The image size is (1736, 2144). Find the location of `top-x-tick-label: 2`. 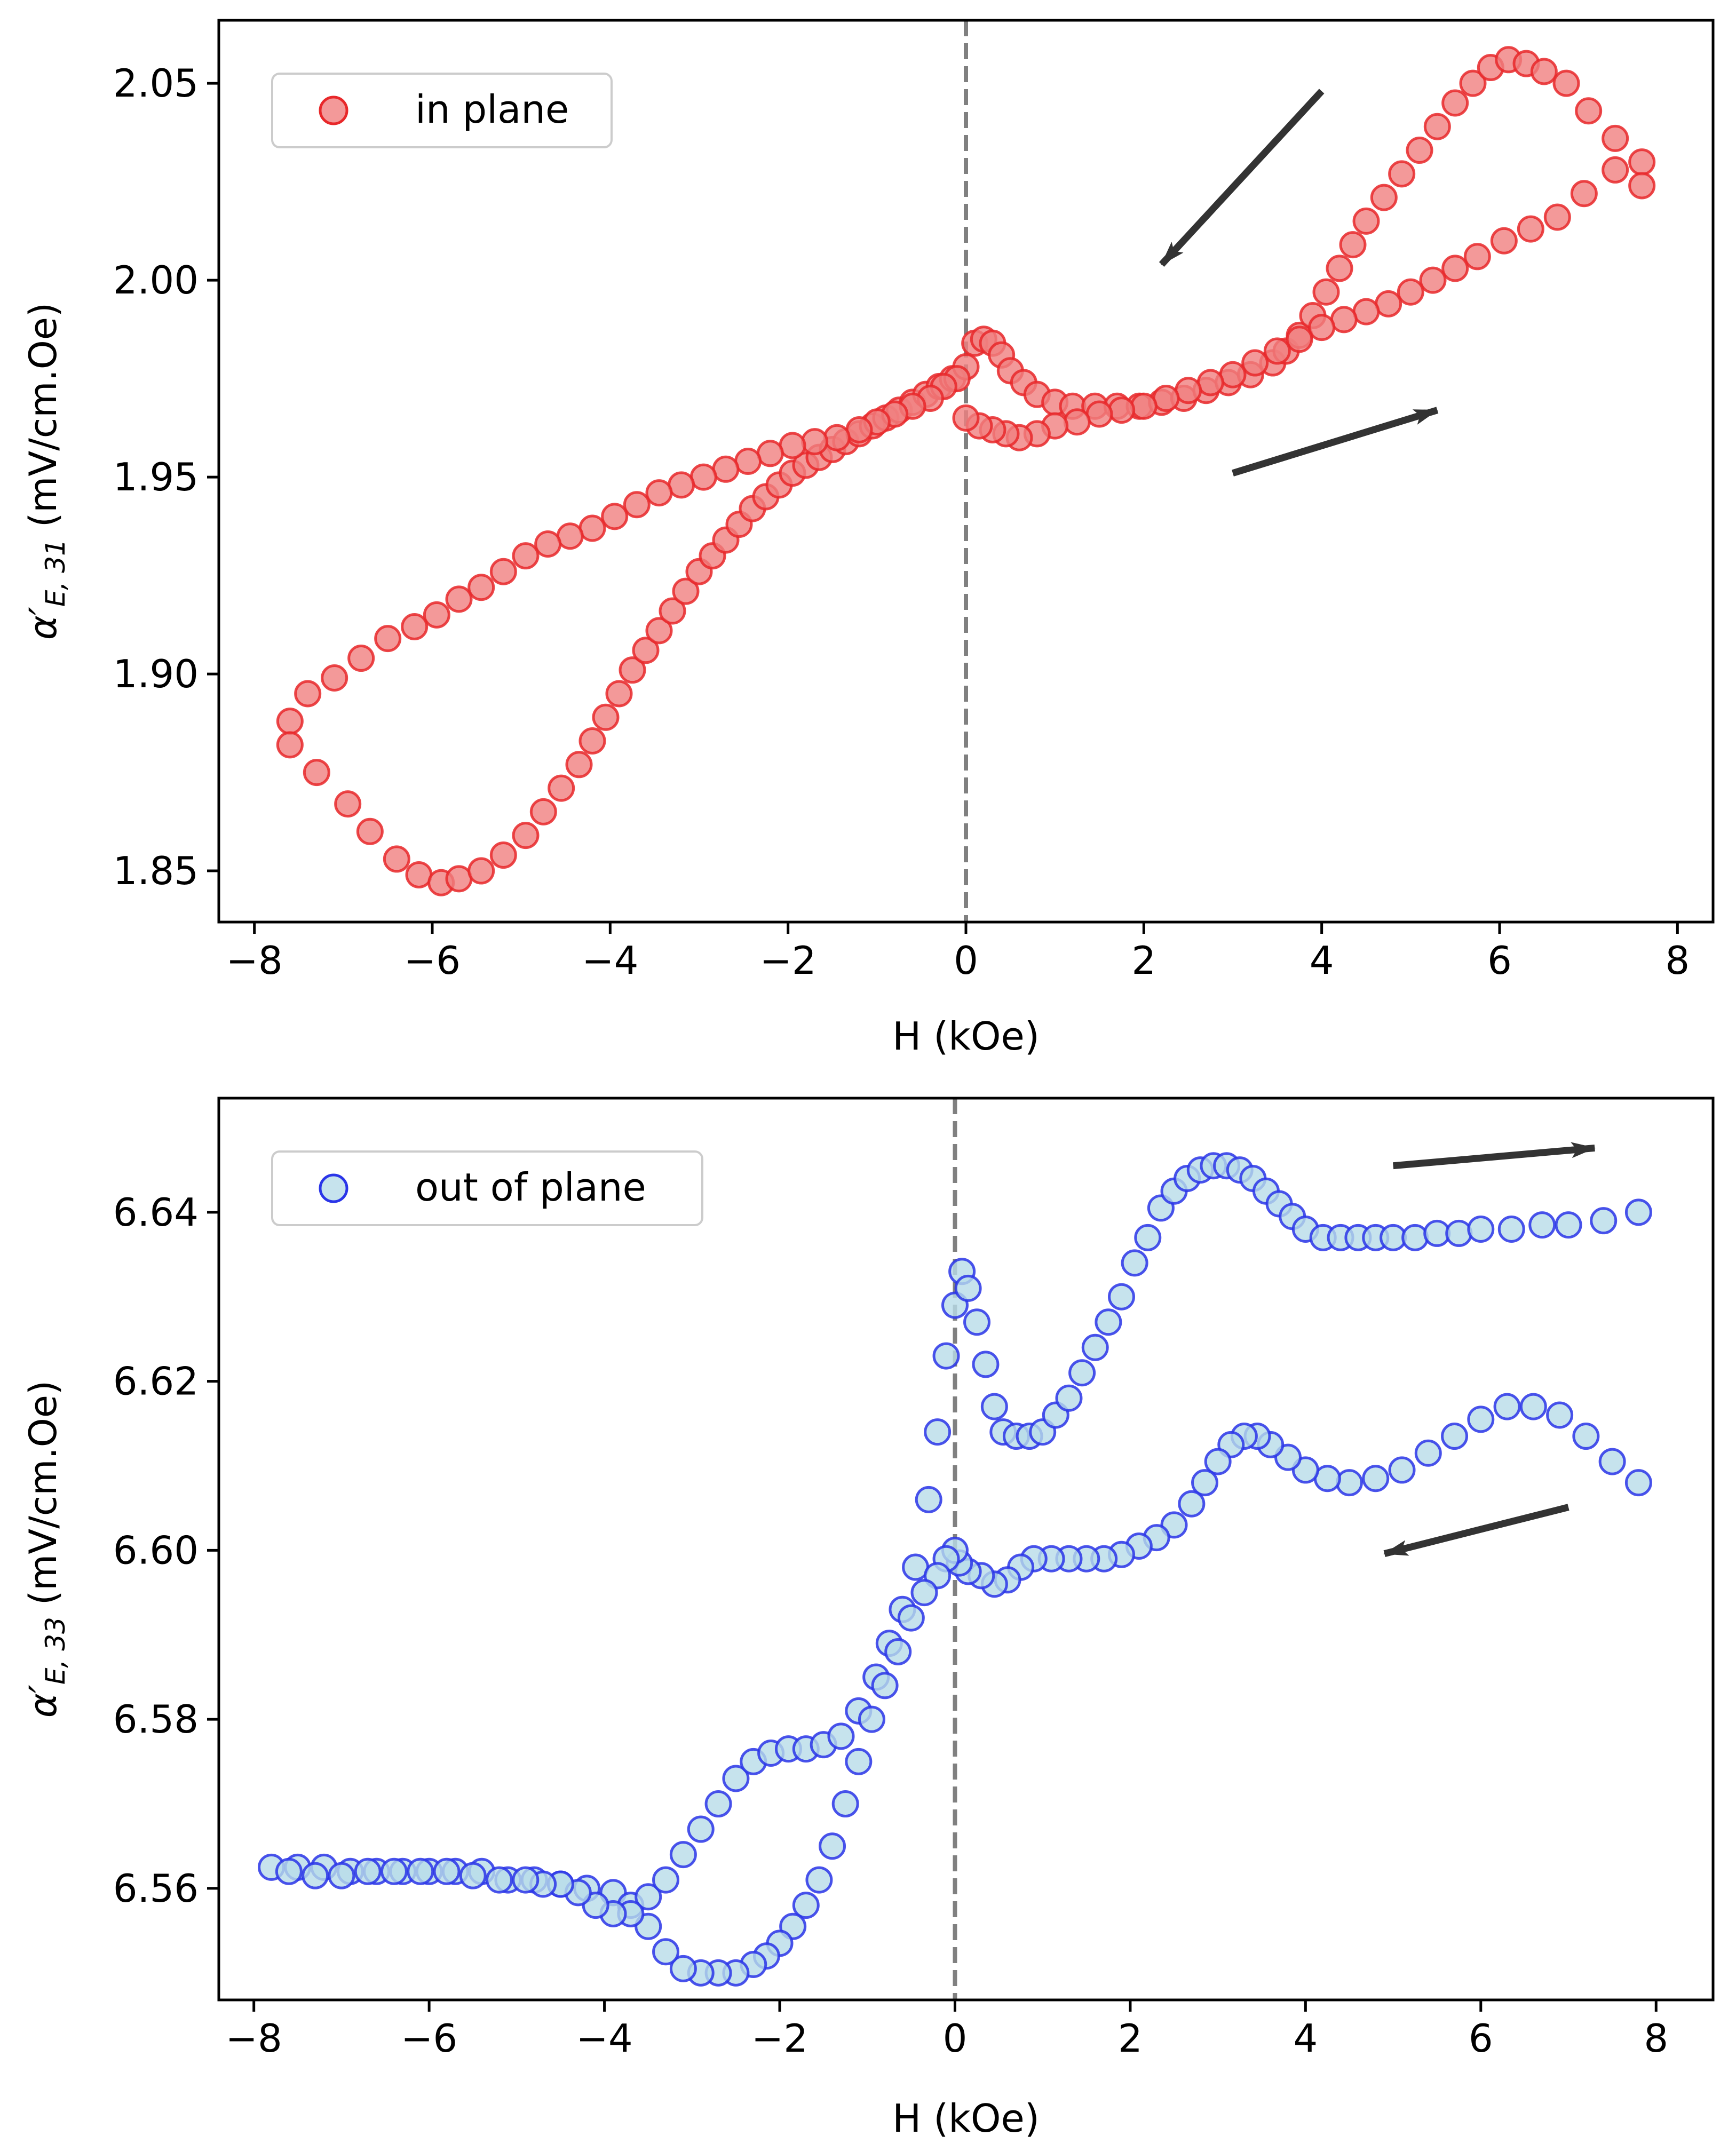

top-x-tick-label: 2 is located at coordinates (1144, 960).